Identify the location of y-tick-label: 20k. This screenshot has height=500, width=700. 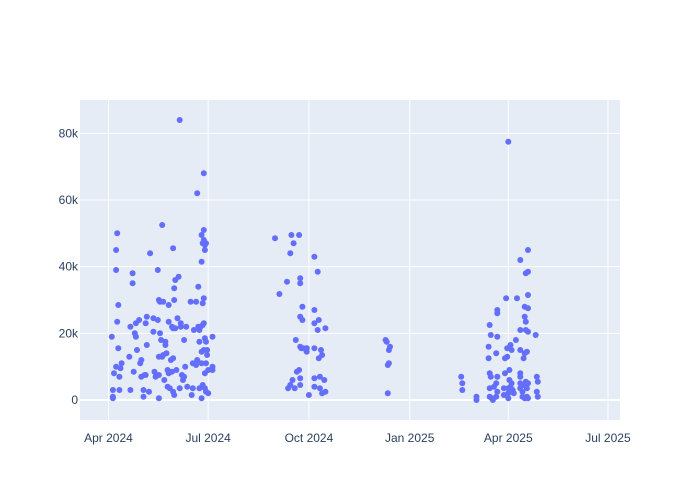
(69, 333).